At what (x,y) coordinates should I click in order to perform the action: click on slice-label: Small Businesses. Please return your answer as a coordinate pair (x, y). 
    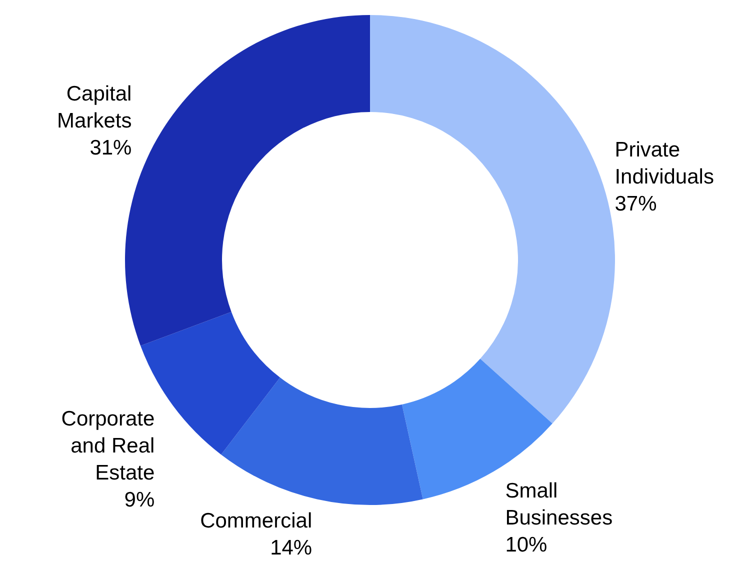
    Looking at the image, I should click on (559, 504).